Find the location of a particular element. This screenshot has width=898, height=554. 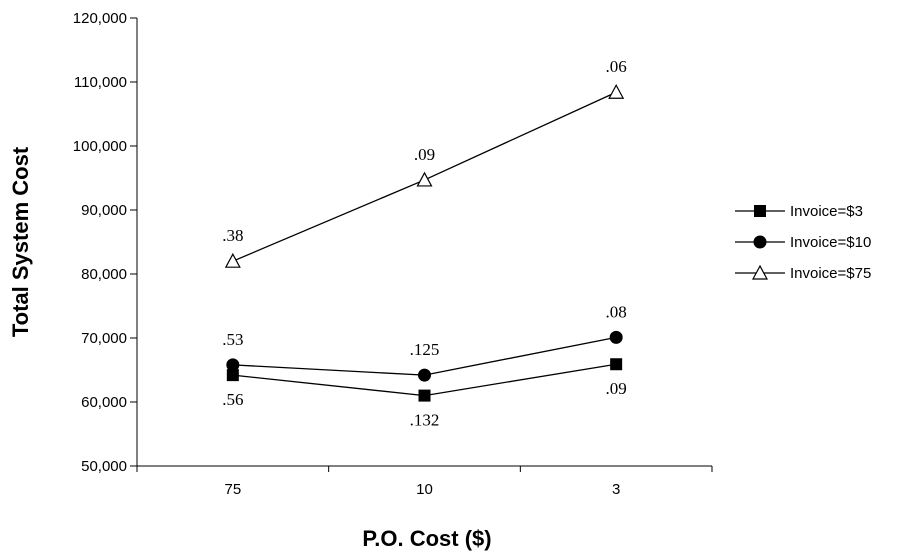

data-label: .56 is located at coordinates (232, 399).